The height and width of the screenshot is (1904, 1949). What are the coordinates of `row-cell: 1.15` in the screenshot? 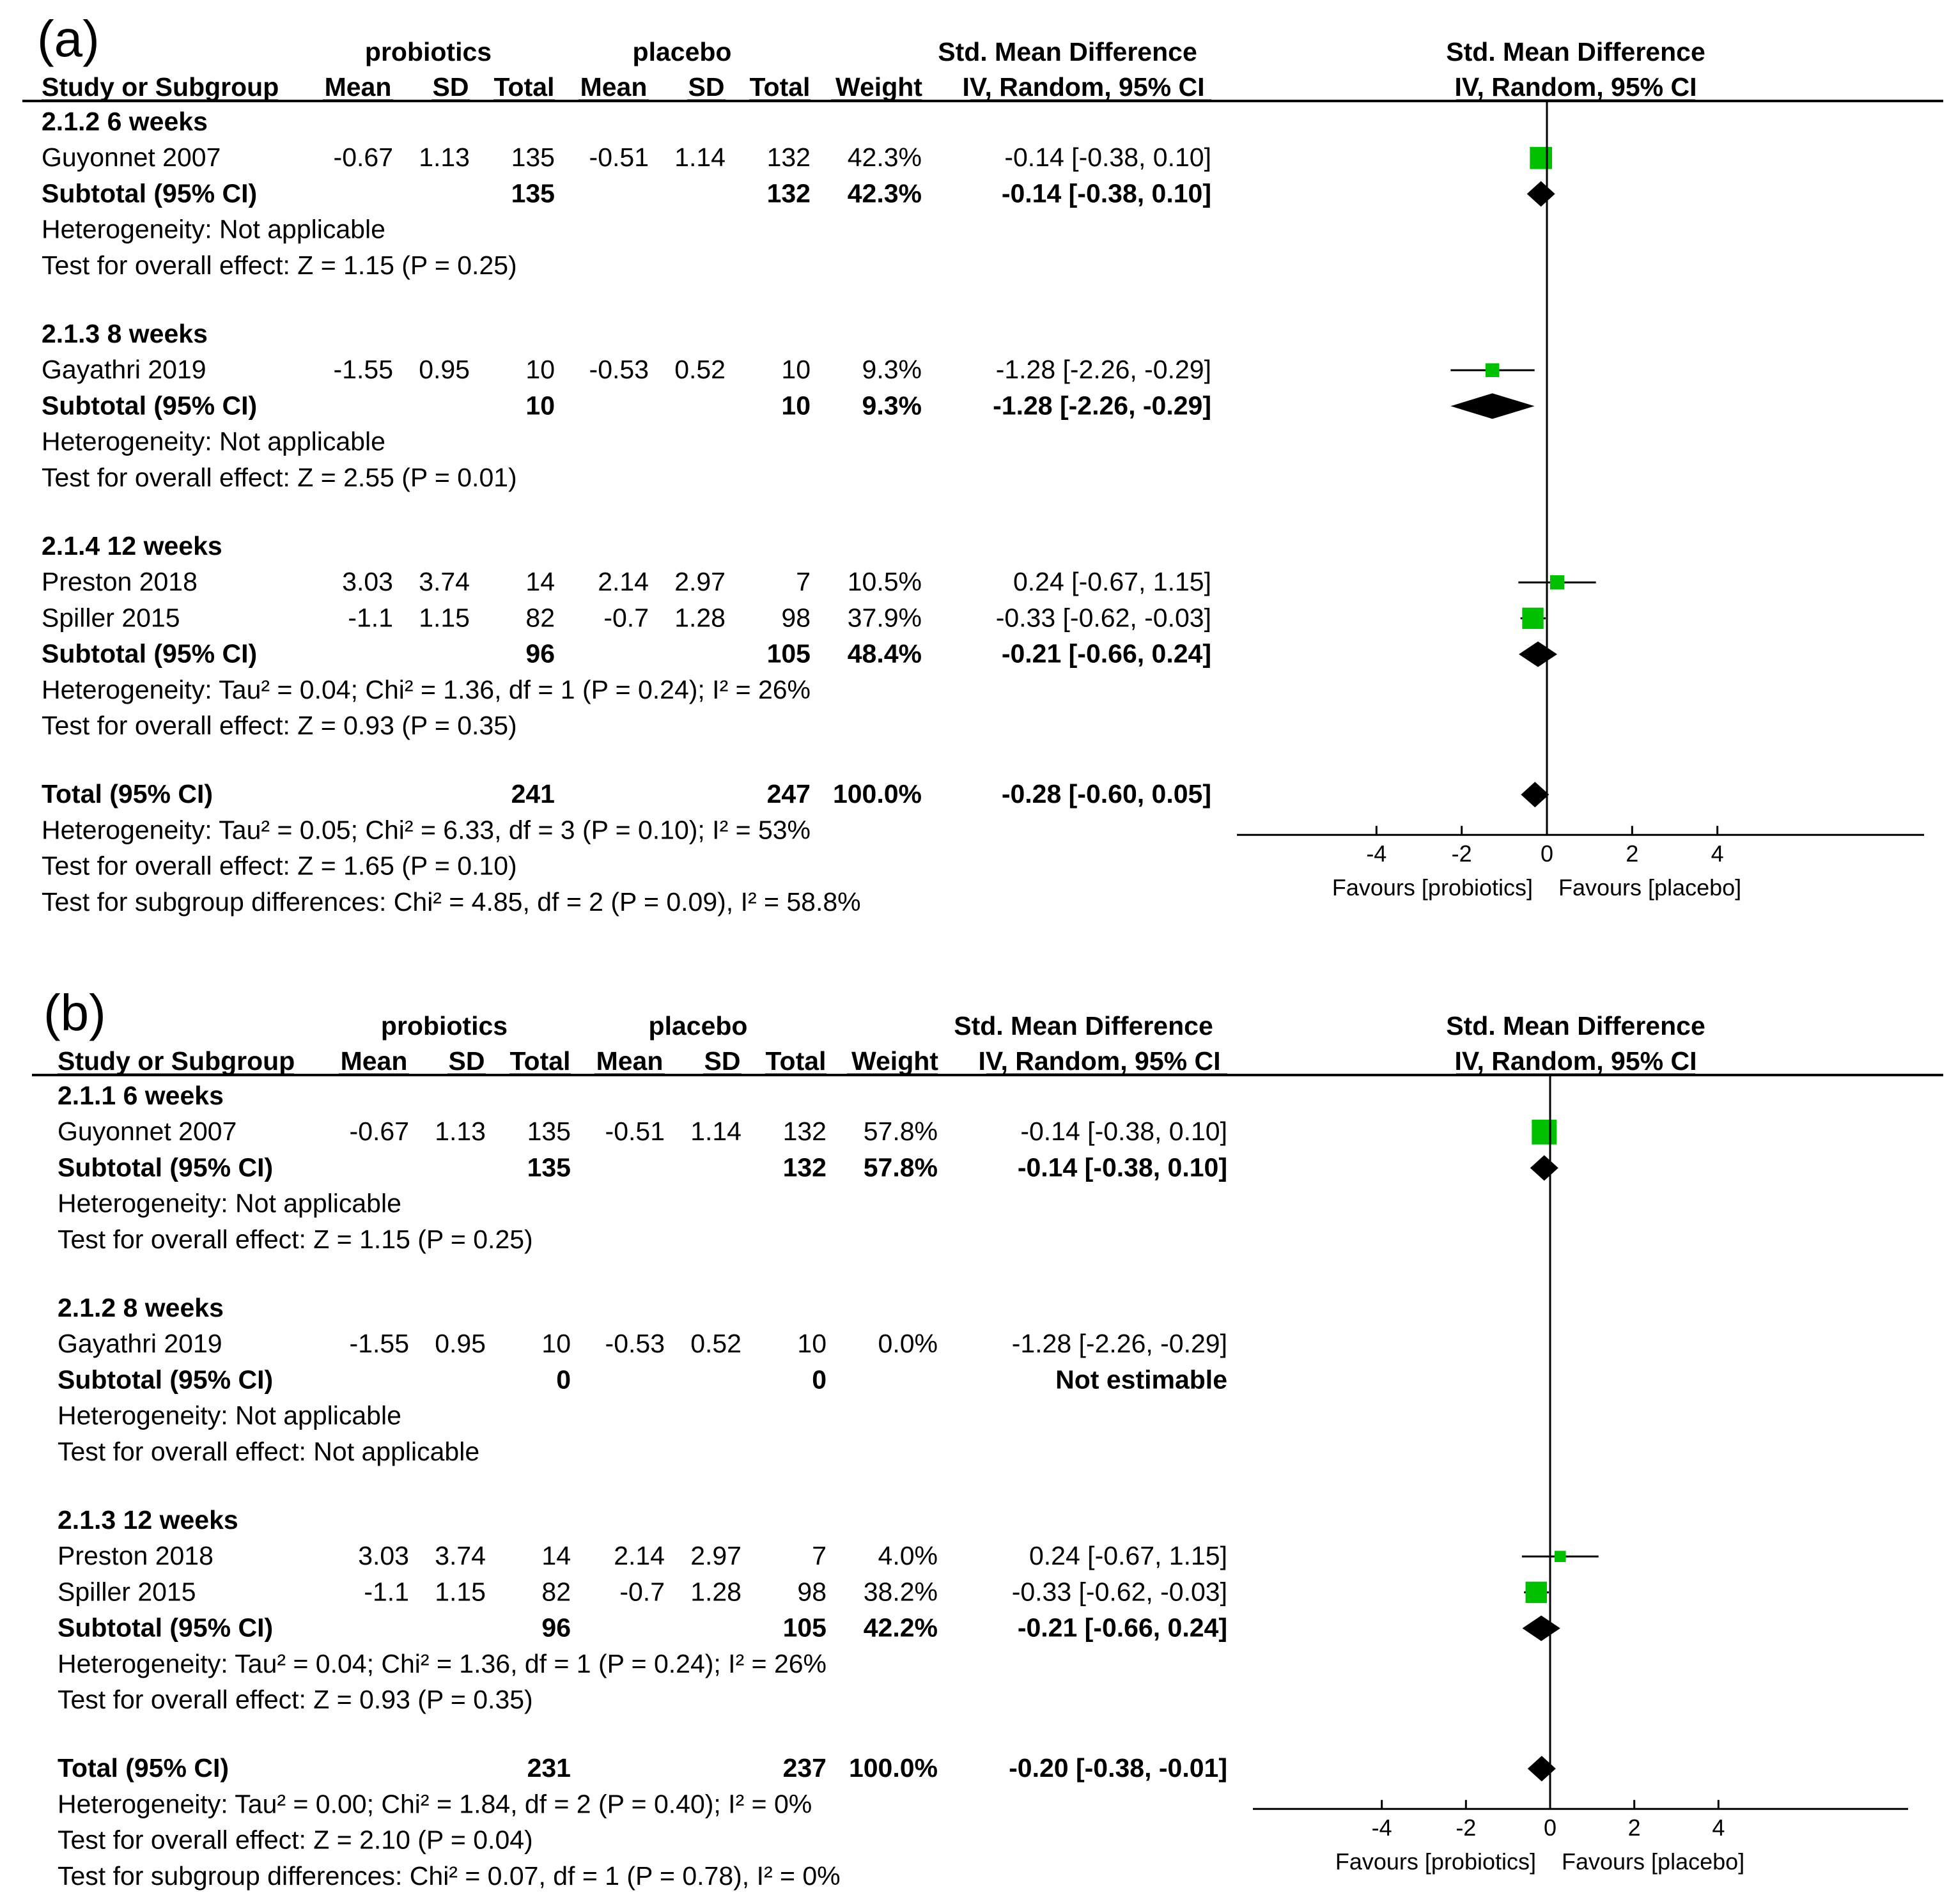 It's located at (445, 617).